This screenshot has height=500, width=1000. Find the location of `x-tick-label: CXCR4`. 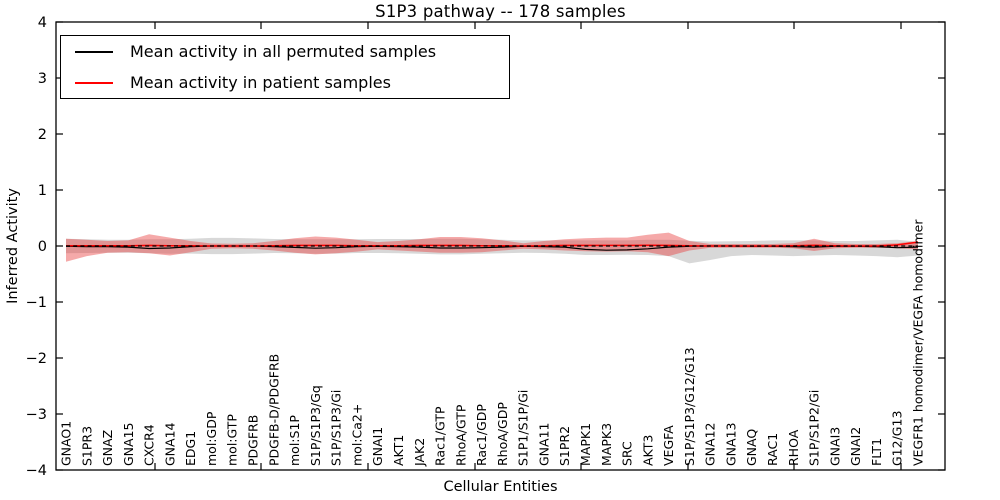

x-tick-label: CXCR4 is located at coordinates (149, 445).